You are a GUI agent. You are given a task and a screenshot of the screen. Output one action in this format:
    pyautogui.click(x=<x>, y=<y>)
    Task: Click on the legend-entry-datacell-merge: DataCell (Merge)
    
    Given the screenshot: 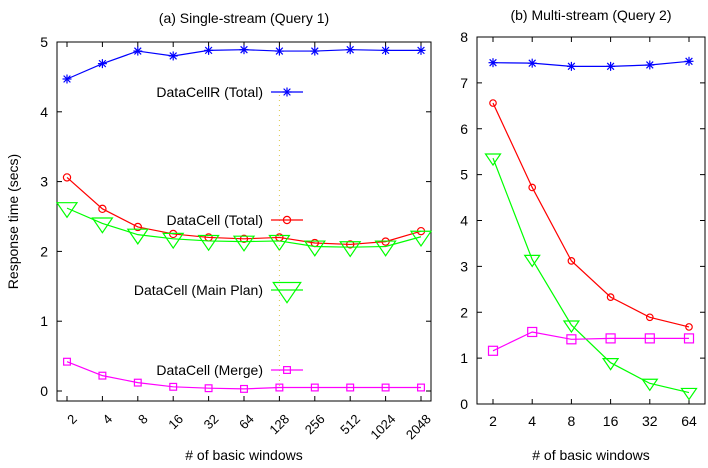 What is the action you would take?
    pyautogui.click(x=229, y=370)
    